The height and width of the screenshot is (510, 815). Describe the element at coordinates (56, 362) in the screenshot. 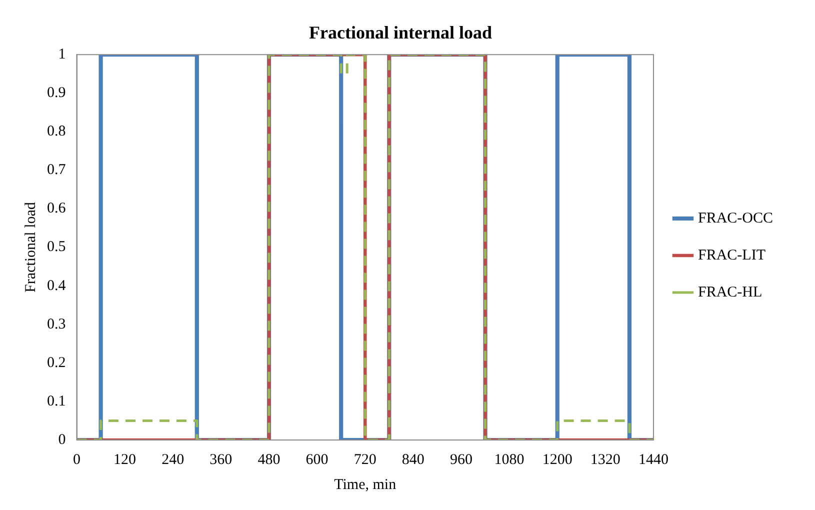

I see `y-tick-label: 0.2` at that location.